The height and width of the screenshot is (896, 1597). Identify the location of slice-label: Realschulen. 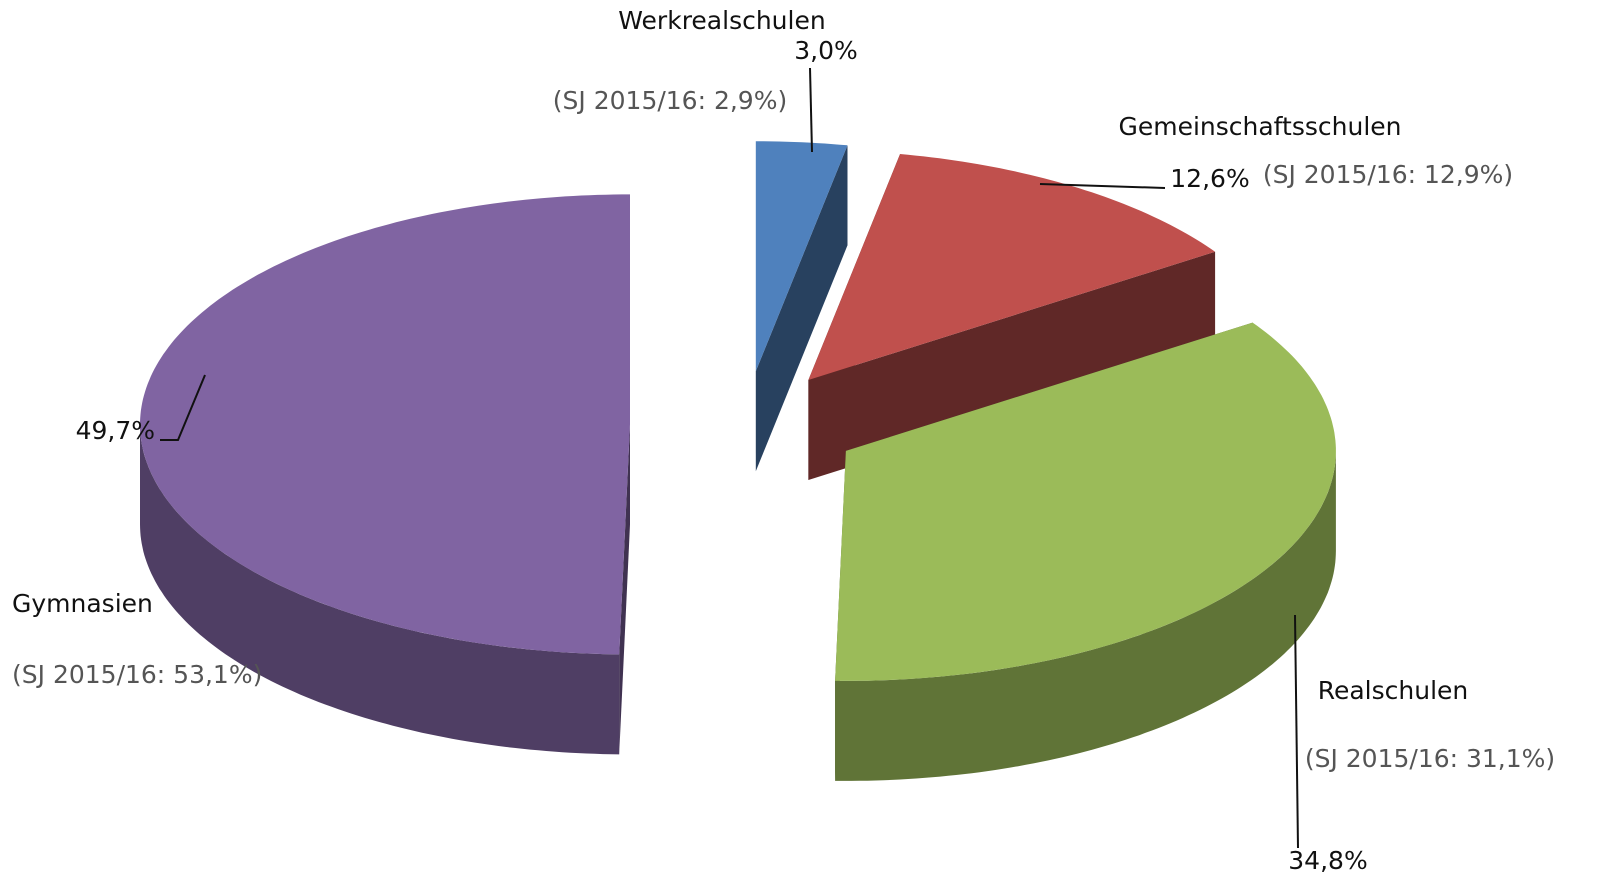
(1393, 690).